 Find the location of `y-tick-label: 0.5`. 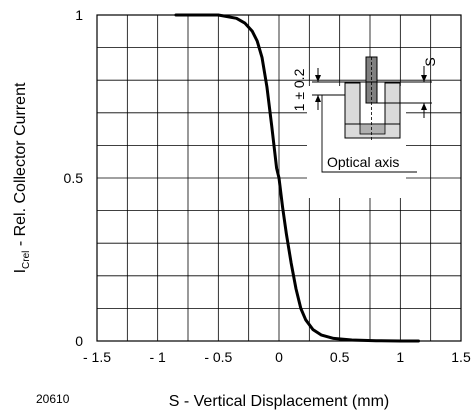

y-tick-label: 0.5 is located at coordinates (74, 178).